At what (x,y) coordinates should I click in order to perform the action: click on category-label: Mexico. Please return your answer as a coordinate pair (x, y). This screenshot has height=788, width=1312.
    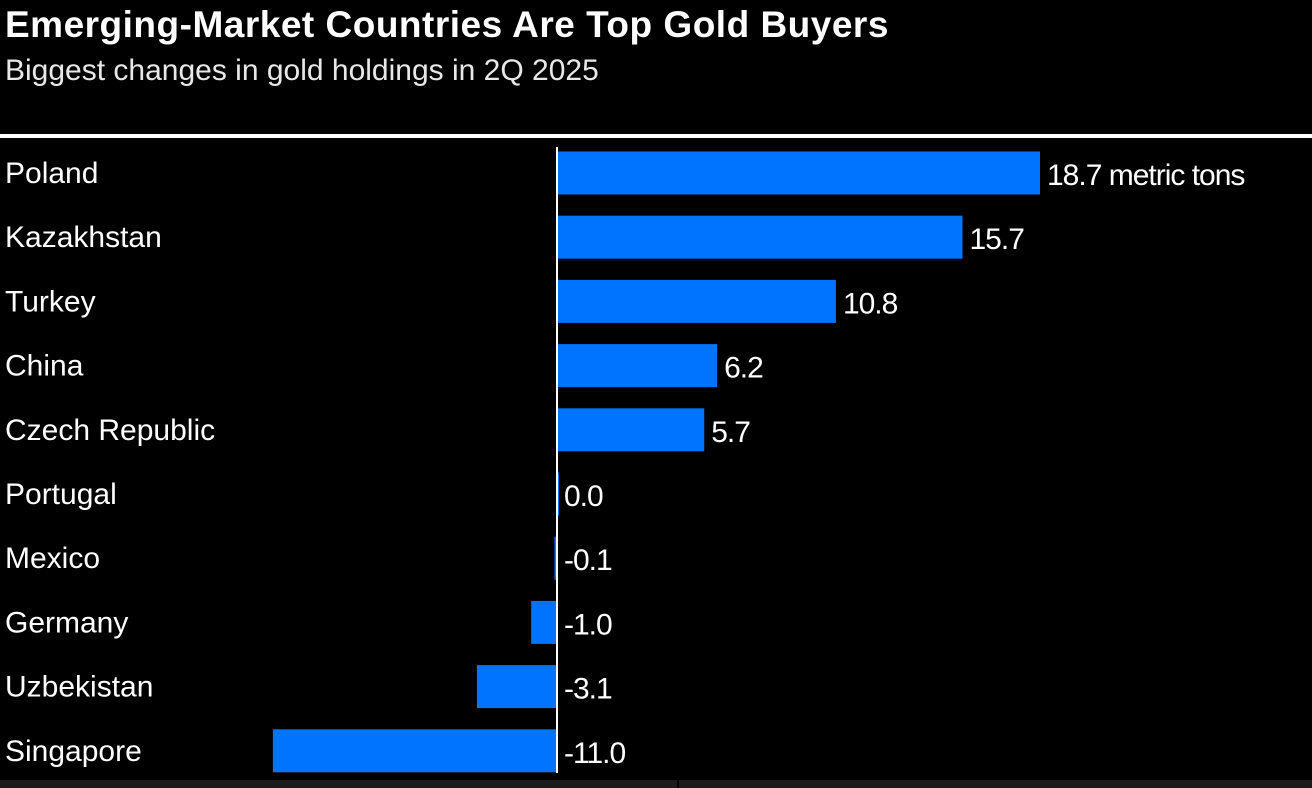
    Looking at the image, I should click on (52, 558).